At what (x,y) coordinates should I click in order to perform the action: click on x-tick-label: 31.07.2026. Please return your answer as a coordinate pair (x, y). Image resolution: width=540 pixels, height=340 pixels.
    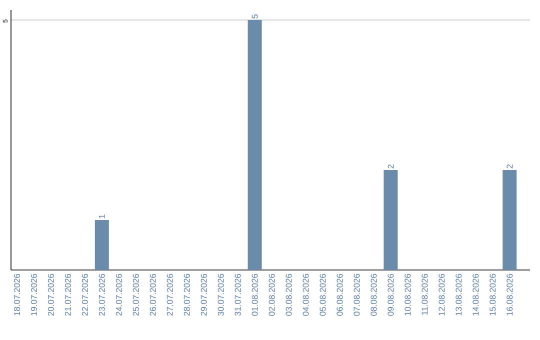
    Looking at the image, I should click on (237, 295).